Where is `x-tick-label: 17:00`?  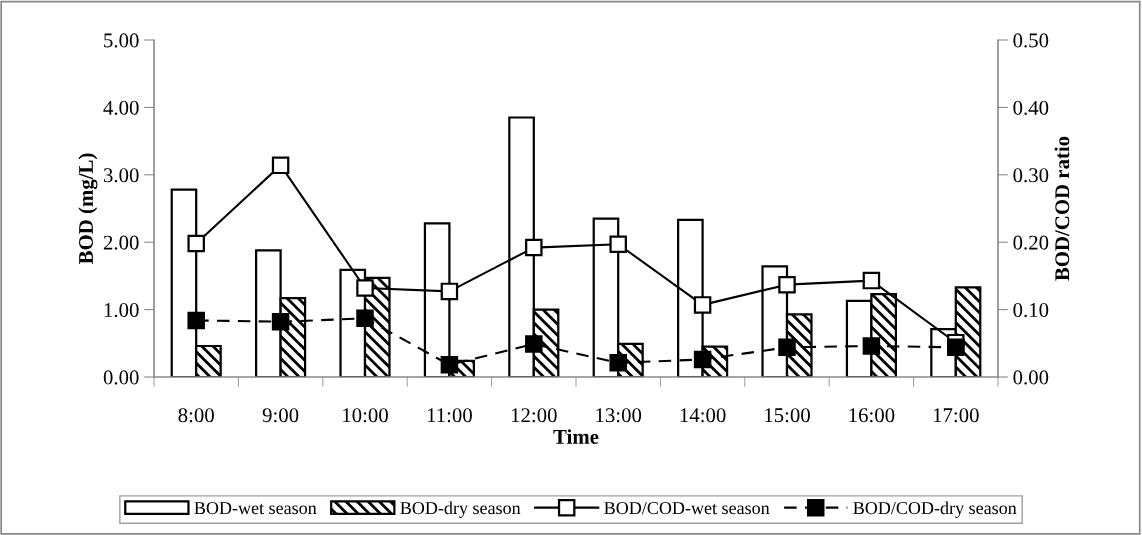 x-tick-label: 17:00 is located at coordinates (956, 415).